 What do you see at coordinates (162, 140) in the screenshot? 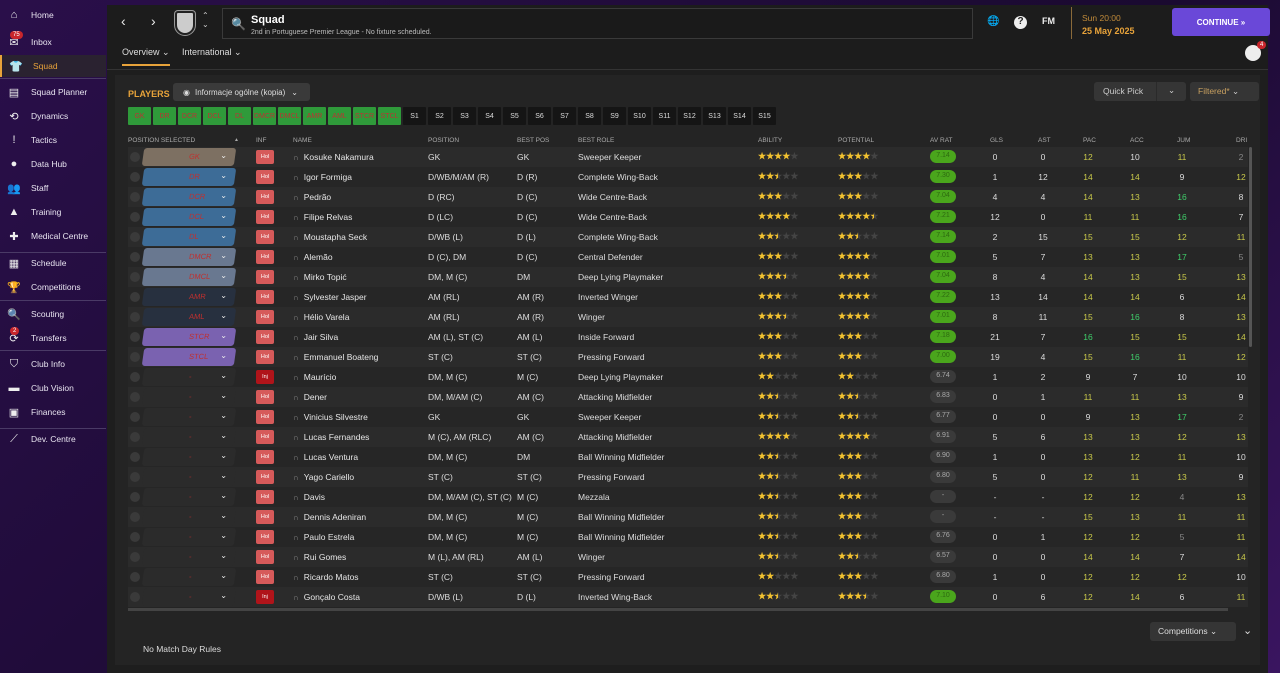
I see `column-header-position-selected: POSITION SELECTED` at bounding box center [162, 140].